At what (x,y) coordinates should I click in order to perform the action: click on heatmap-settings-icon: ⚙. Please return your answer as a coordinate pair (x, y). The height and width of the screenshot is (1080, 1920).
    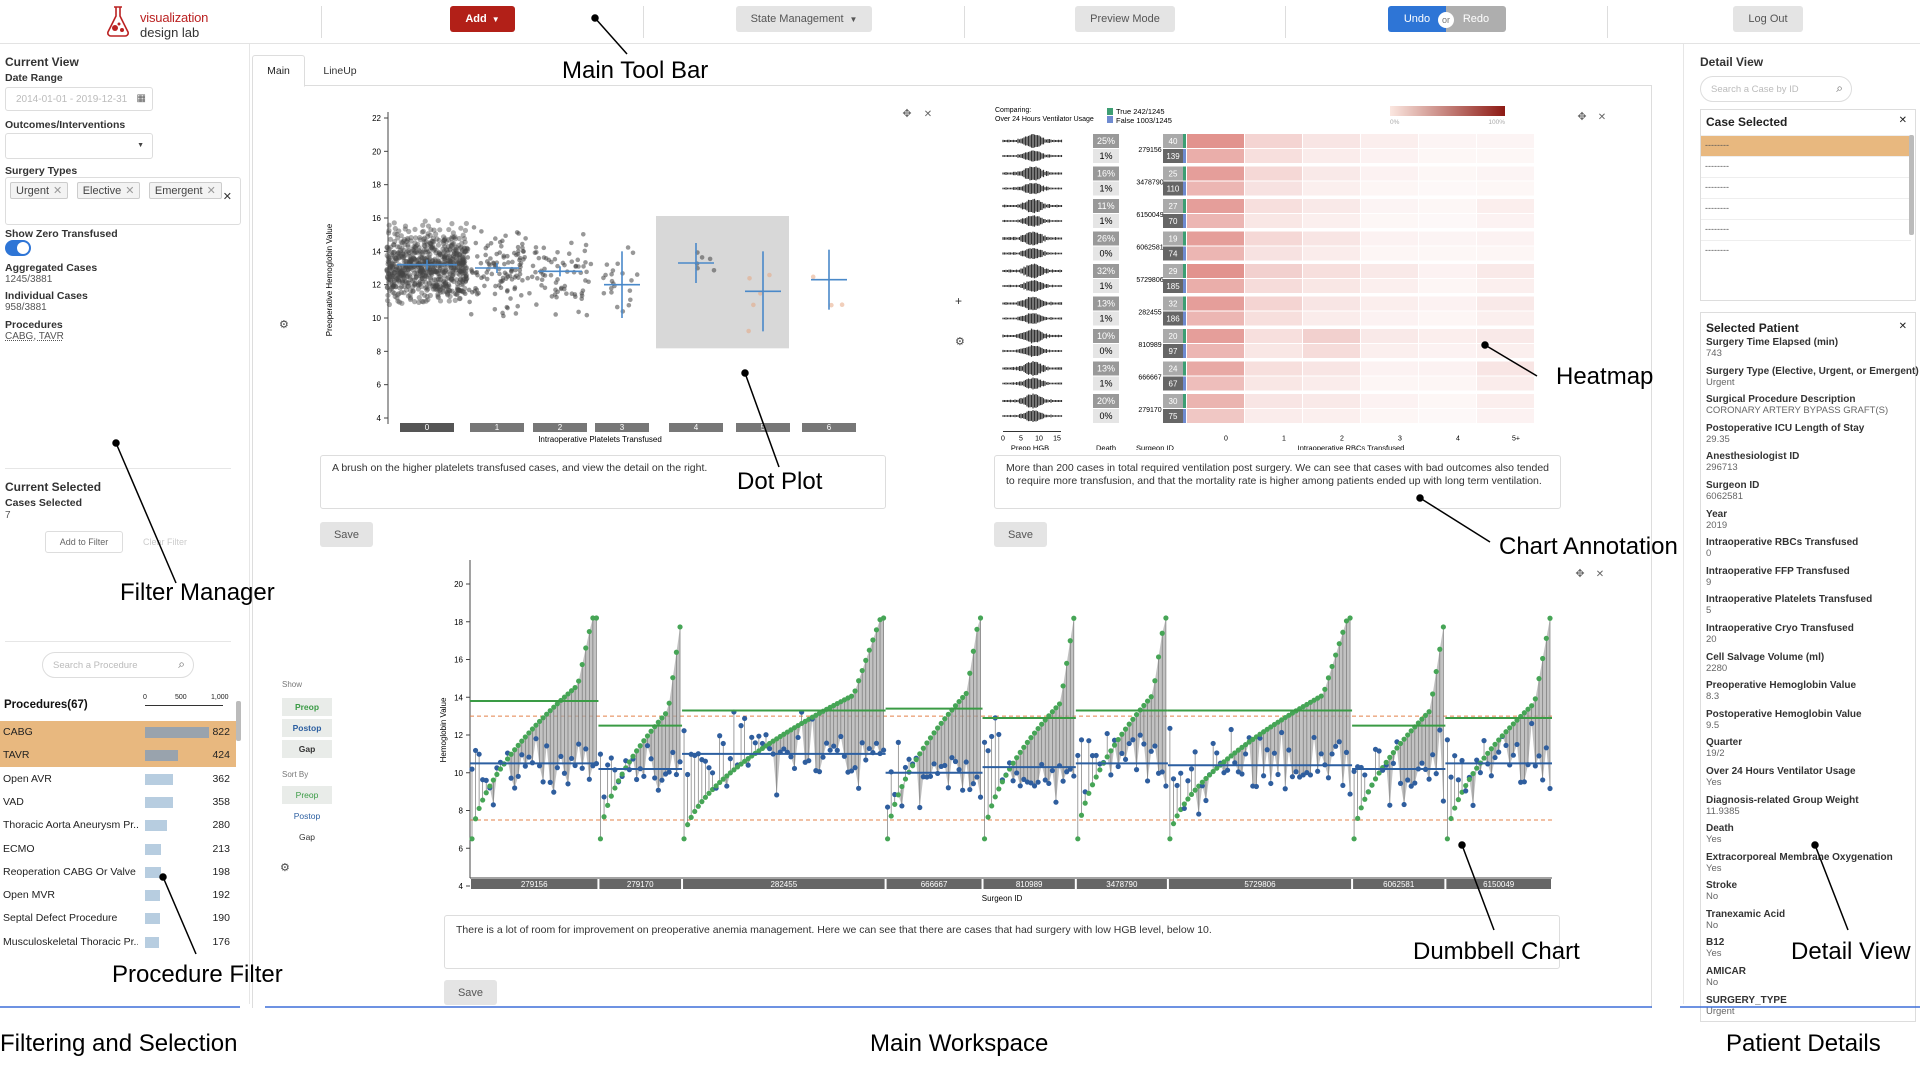
    Looking at the image, I should click on (960, 342).